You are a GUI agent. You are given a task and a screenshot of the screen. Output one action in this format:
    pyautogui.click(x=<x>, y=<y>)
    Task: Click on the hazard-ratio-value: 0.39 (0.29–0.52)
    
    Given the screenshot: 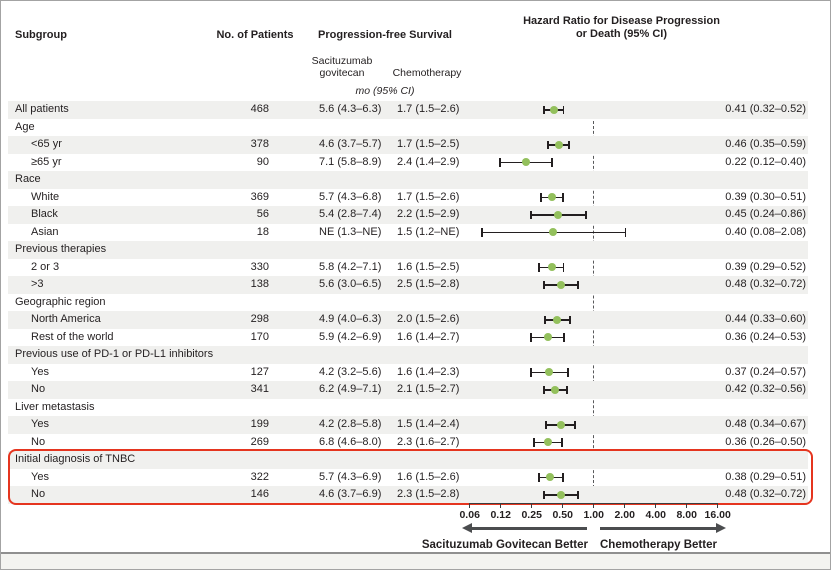 What is the action you would take?
    pyautogui.click(x=765, y=266)
    